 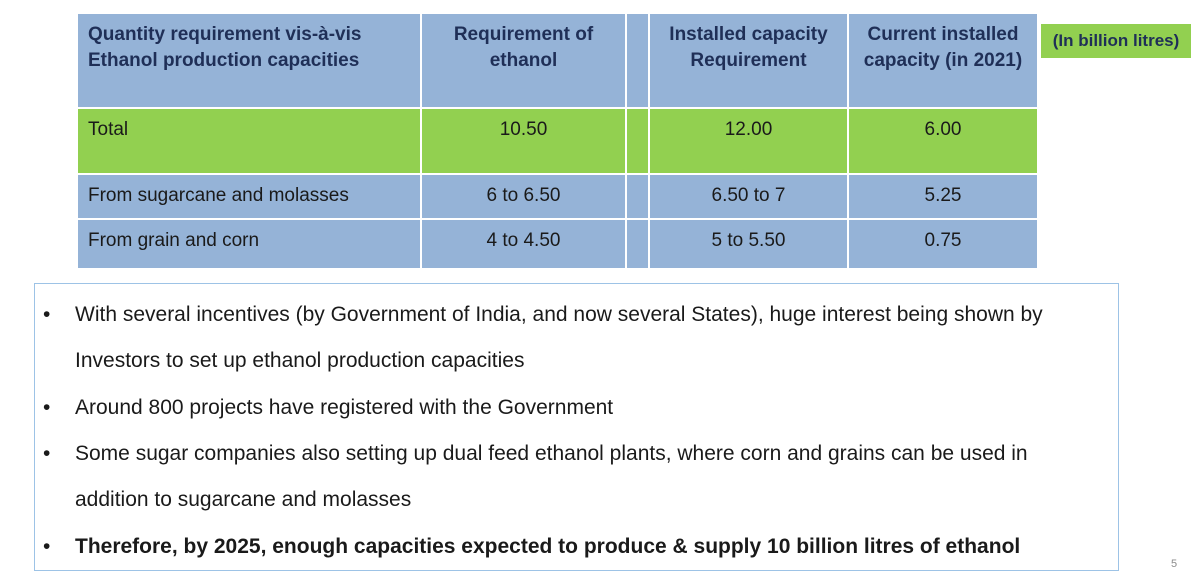 I want to click on header-installed-capacity-requirement: Installed capacity Requirement, so click(x=748, y=60).